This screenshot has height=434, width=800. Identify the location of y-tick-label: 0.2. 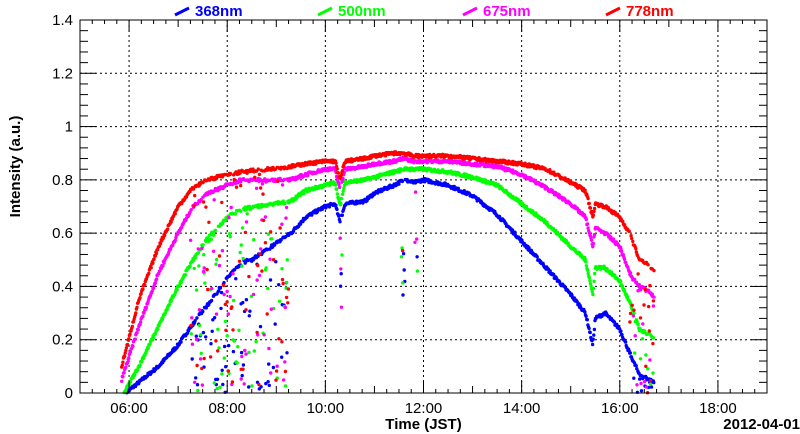
(62, 340).